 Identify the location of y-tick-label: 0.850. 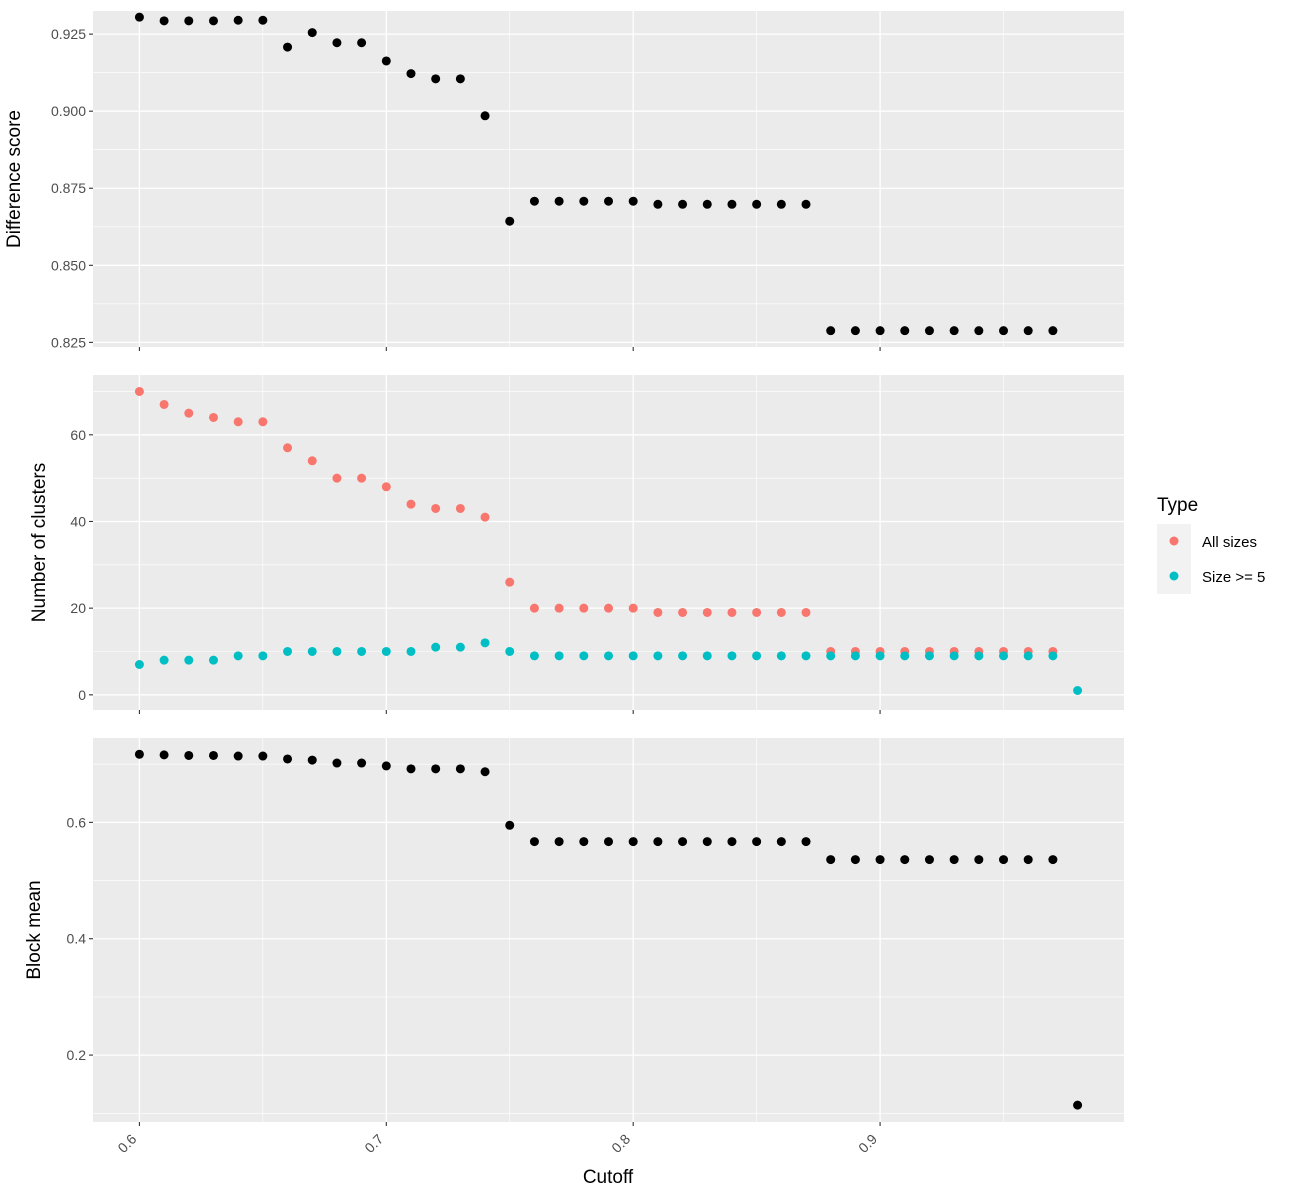
(68, 265).